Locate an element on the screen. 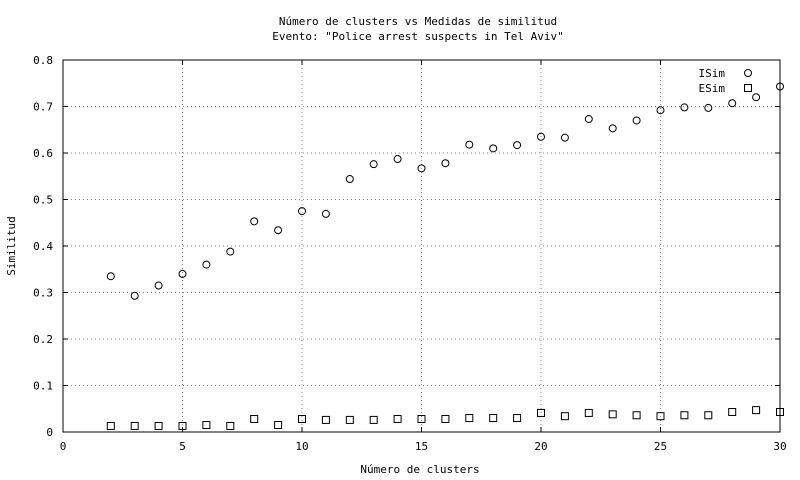  legend-label-esim: ESim is located at coordinates (712, 88).